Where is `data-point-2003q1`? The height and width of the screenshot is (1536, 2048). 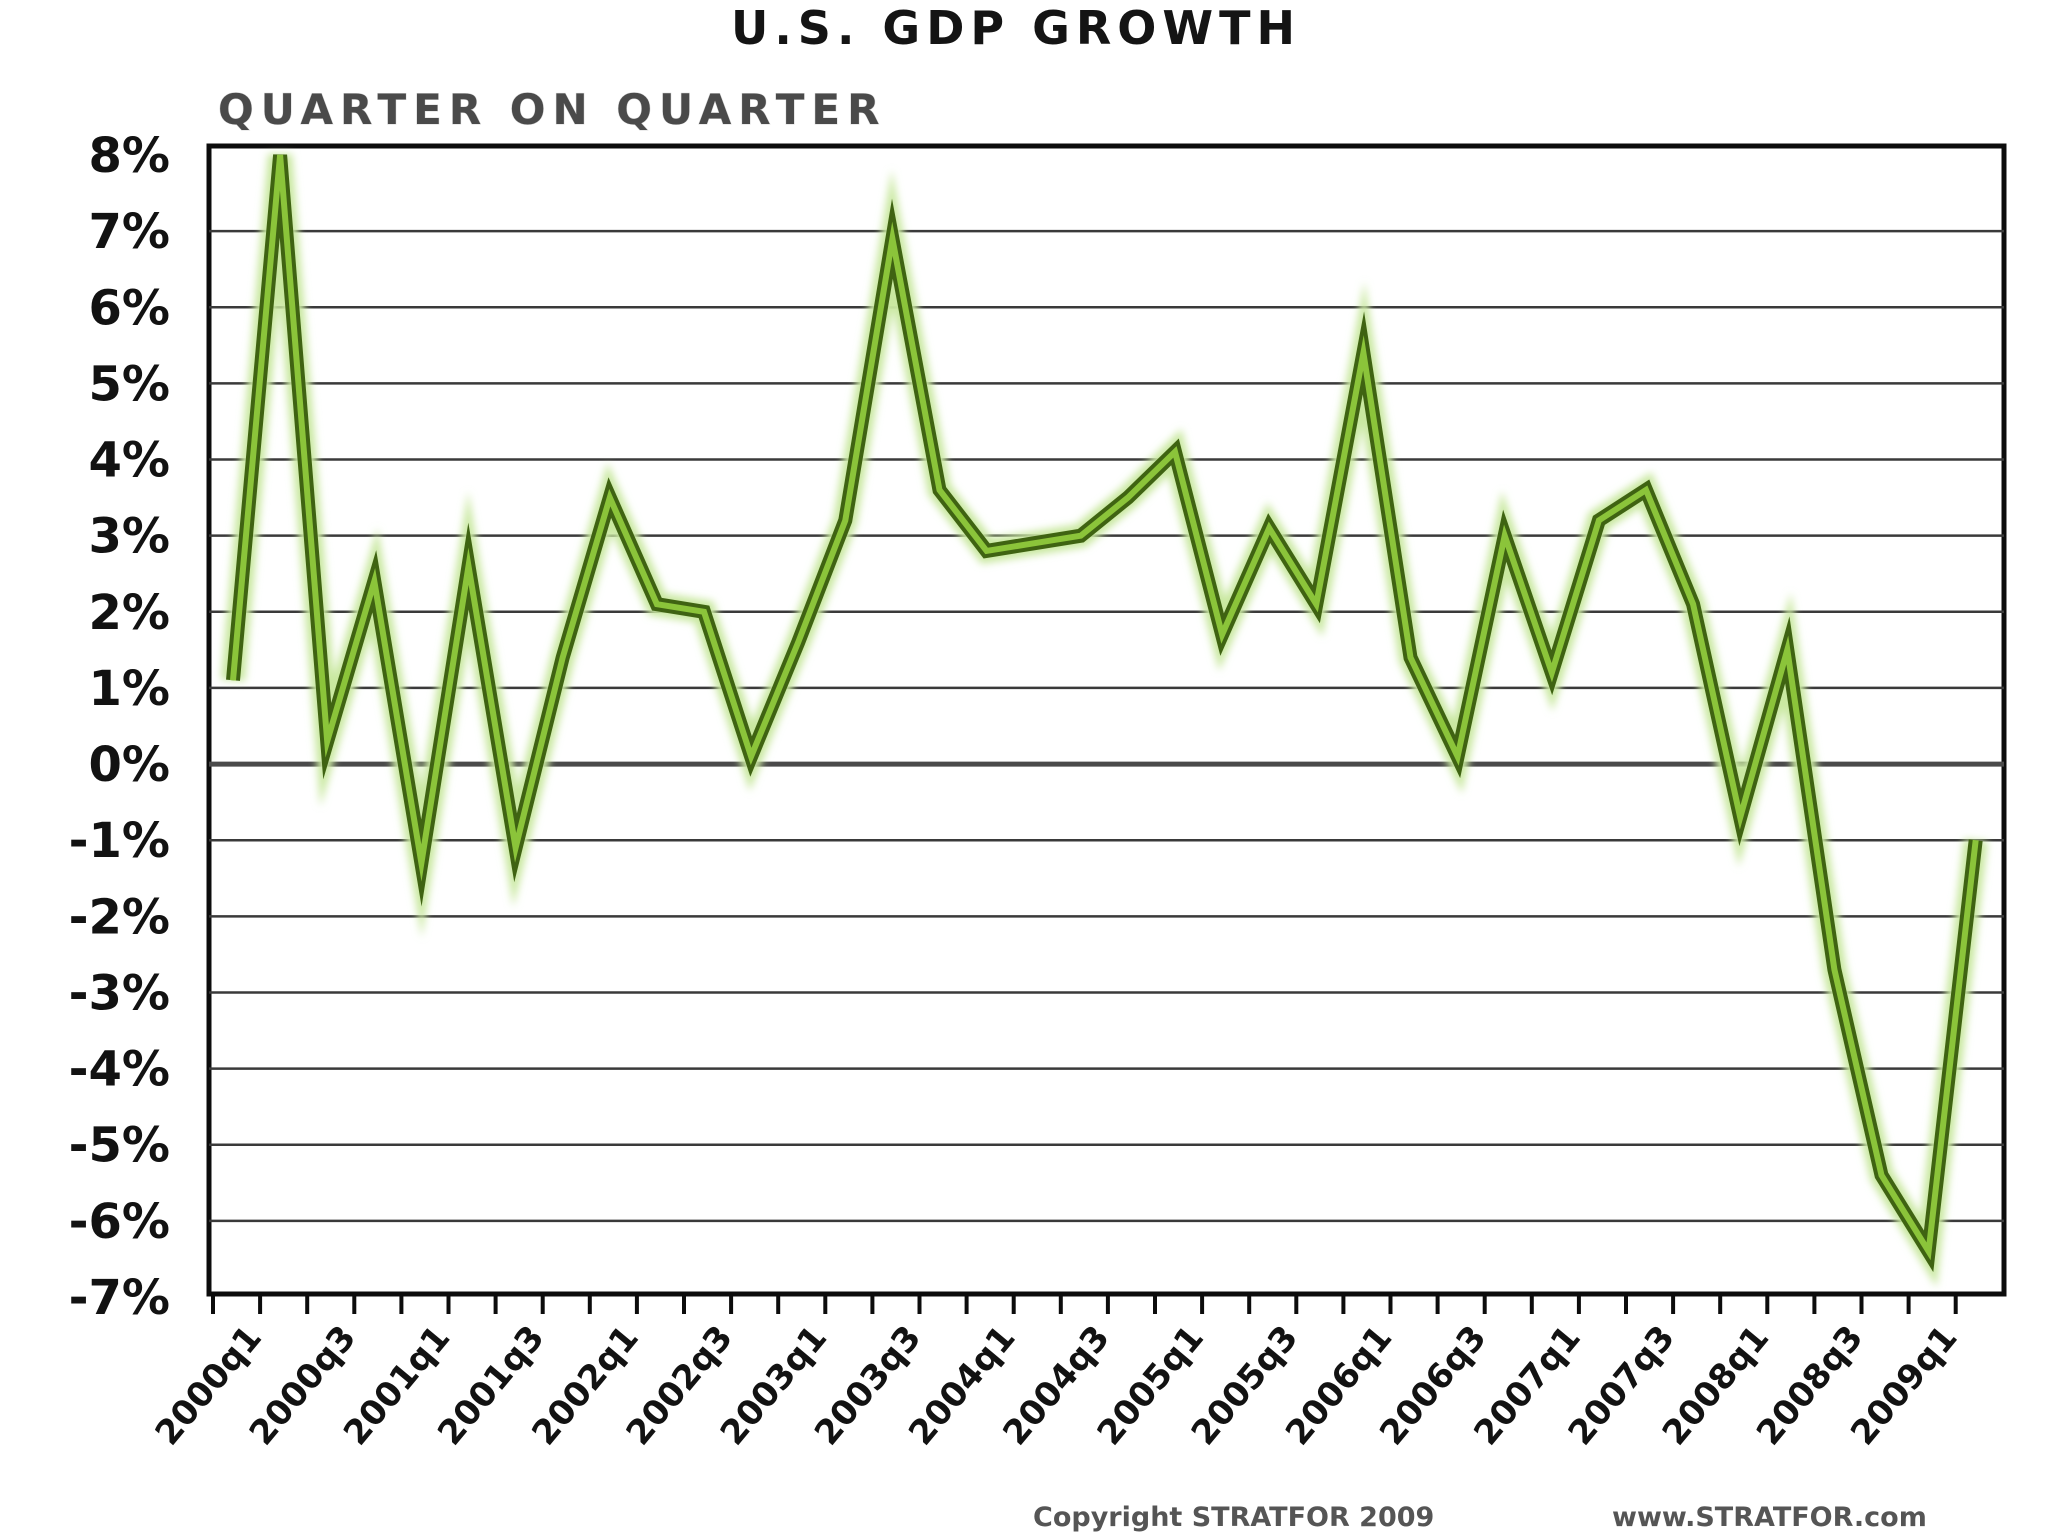
data-point-2003q1 is located at coordinates (798, 642).